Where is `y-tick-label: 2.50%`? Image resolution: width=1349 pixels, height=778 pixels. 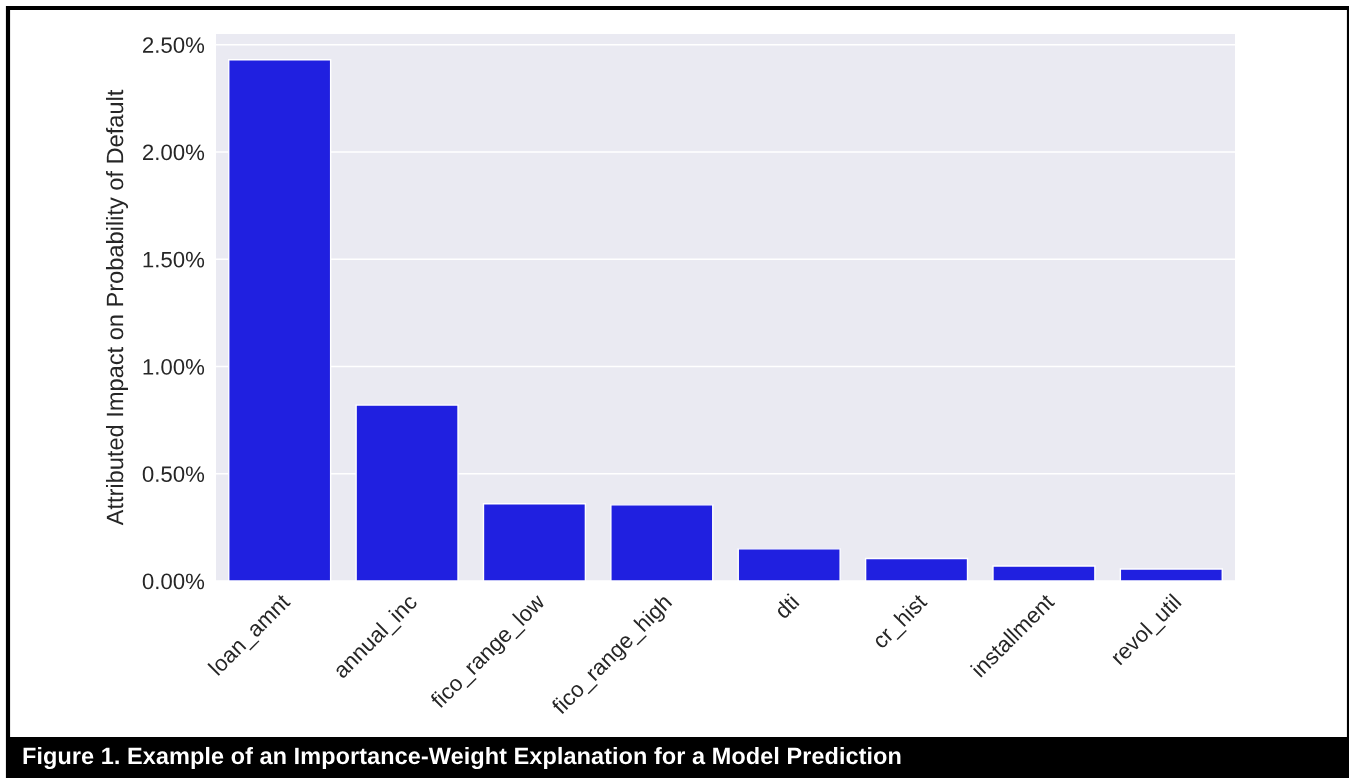
y-tick-label: 2.50% is located at coordinates (174, 45).